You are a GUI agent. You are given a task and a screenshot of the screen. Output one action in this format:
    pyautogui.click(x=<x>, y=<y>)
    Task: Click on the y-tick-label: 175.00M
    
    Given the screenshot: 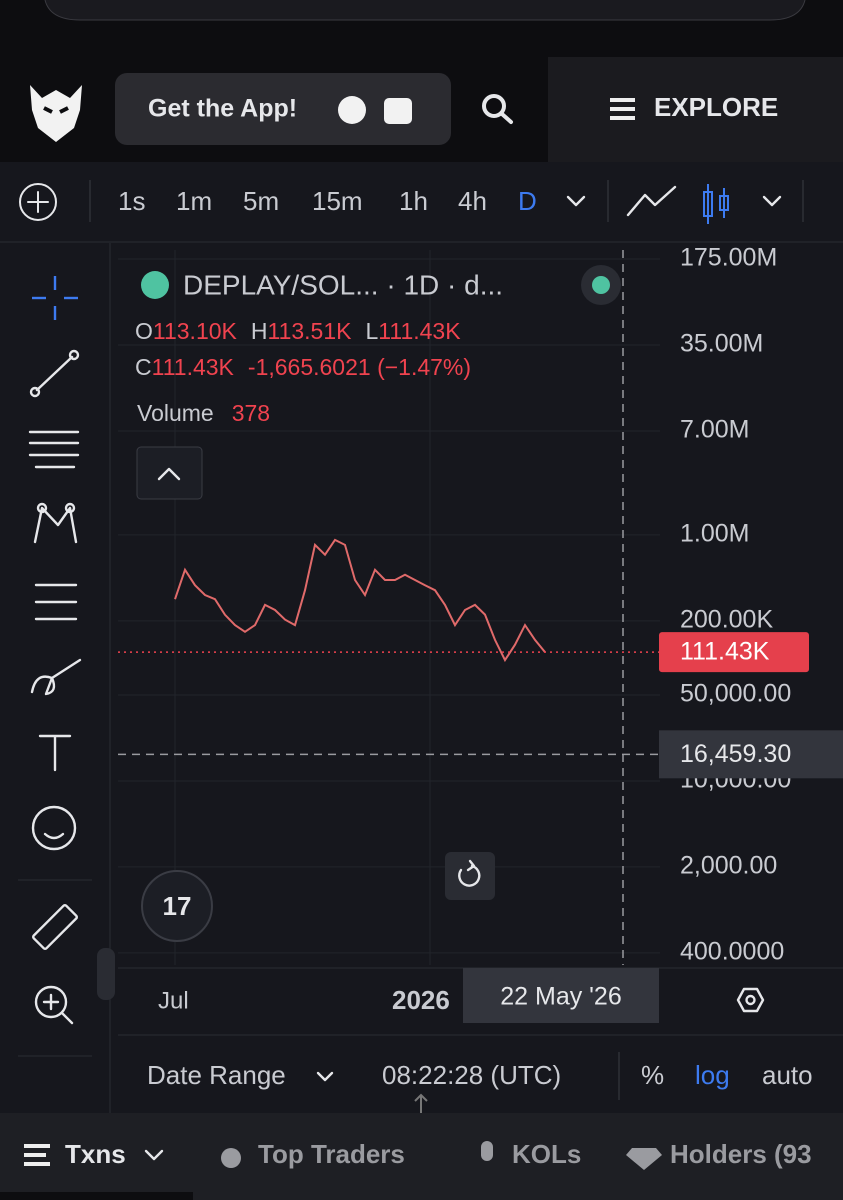 What is the action you would take?
    pyautogui.click(x=728, y=258)
    